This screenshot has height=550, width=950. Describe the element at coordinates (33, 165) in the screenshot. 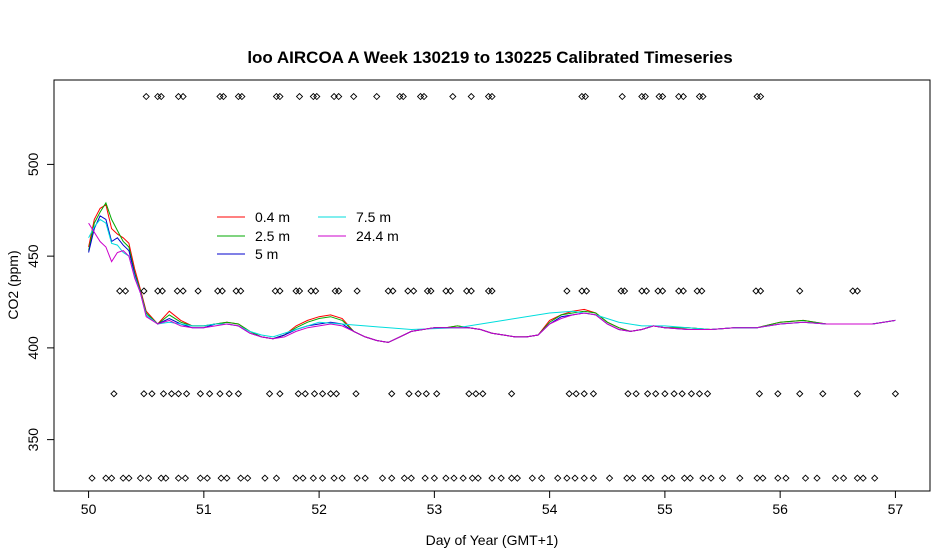

I see `y-tick-label: 500` at that location.